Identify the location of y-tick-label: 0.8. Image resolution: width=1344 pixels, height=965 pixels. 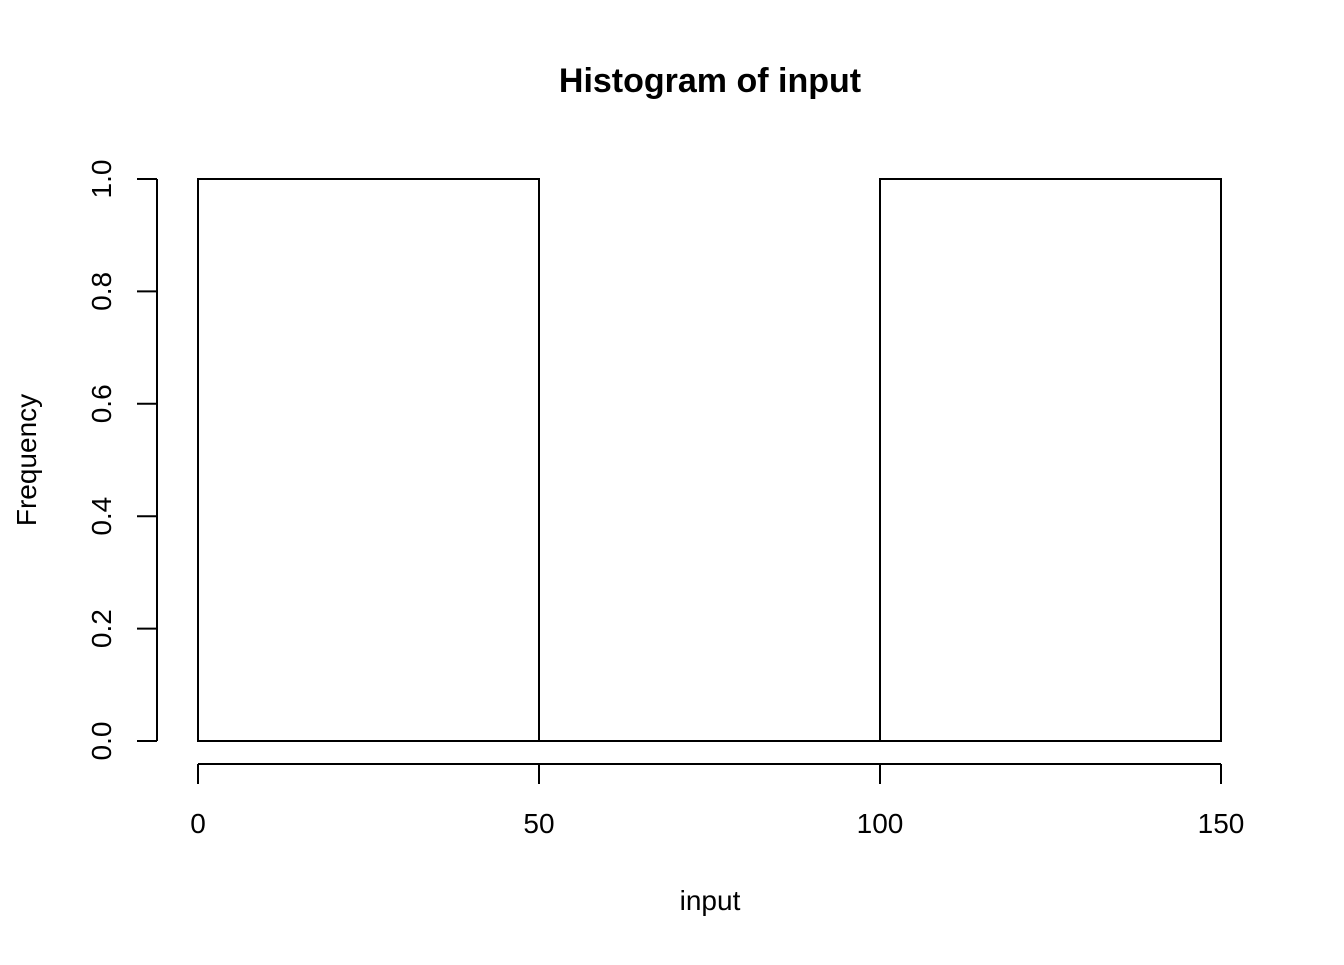
(101, 291).